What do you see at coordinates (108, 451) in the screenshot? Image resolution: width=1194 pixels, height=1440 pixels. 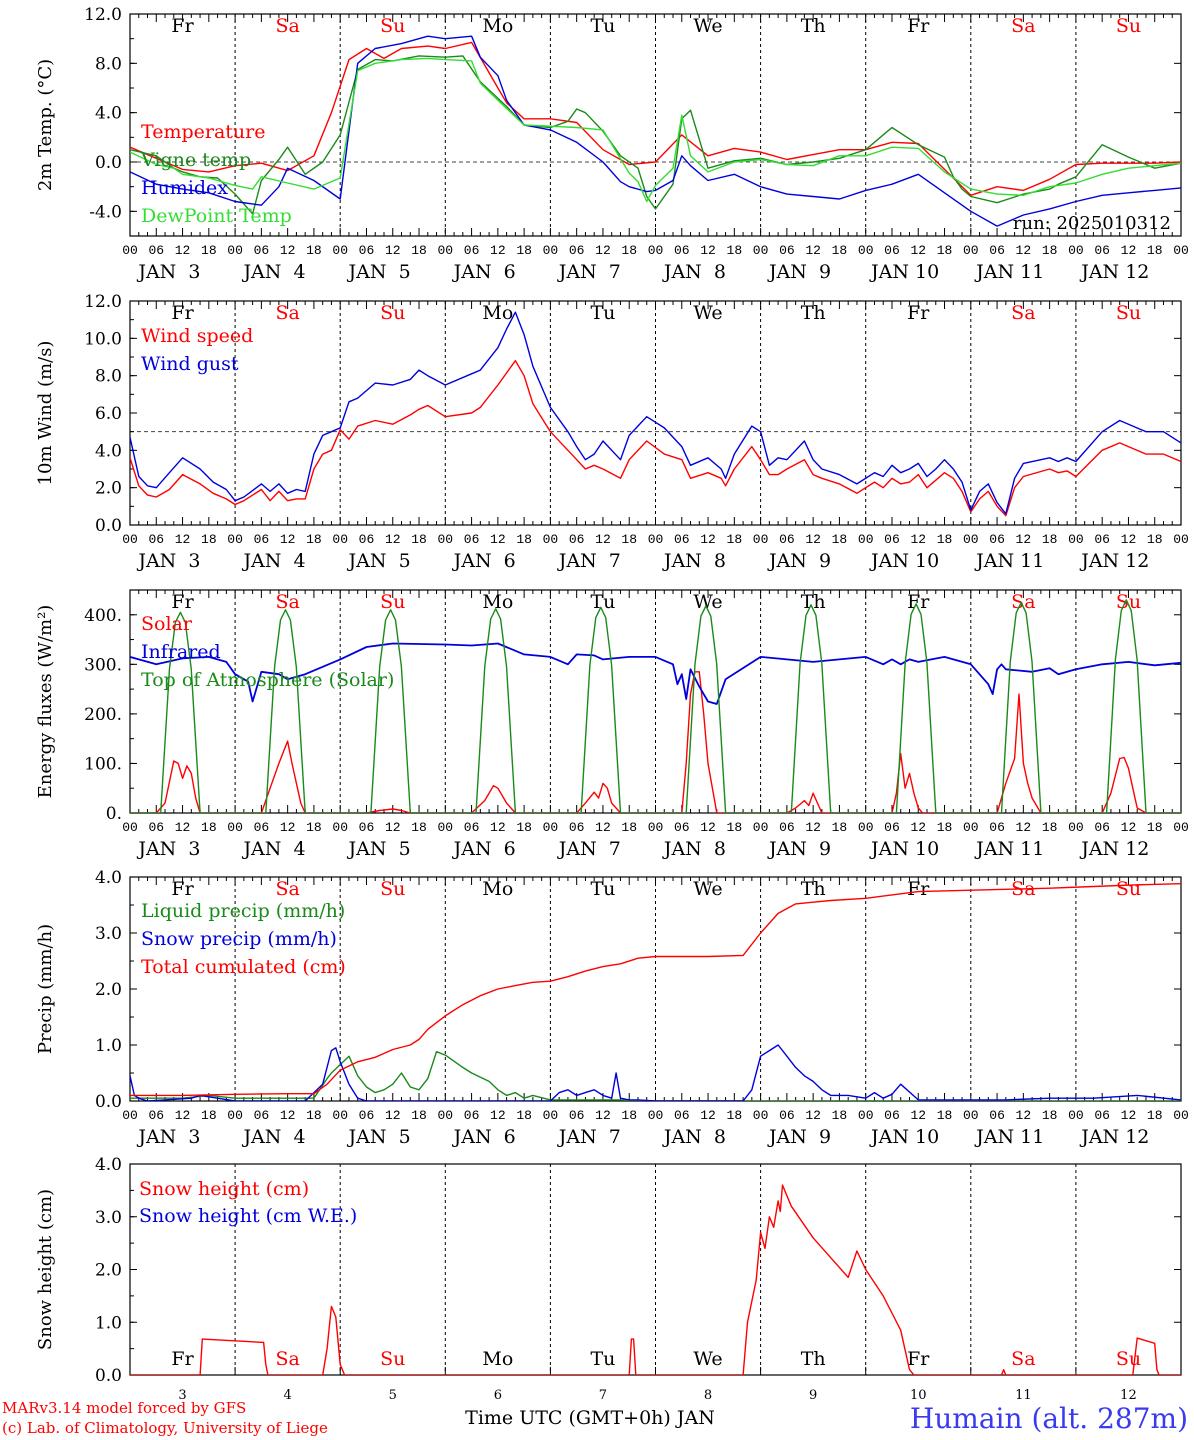 I see `y-tick-label: 4.0` at bounding box center [108, 451].